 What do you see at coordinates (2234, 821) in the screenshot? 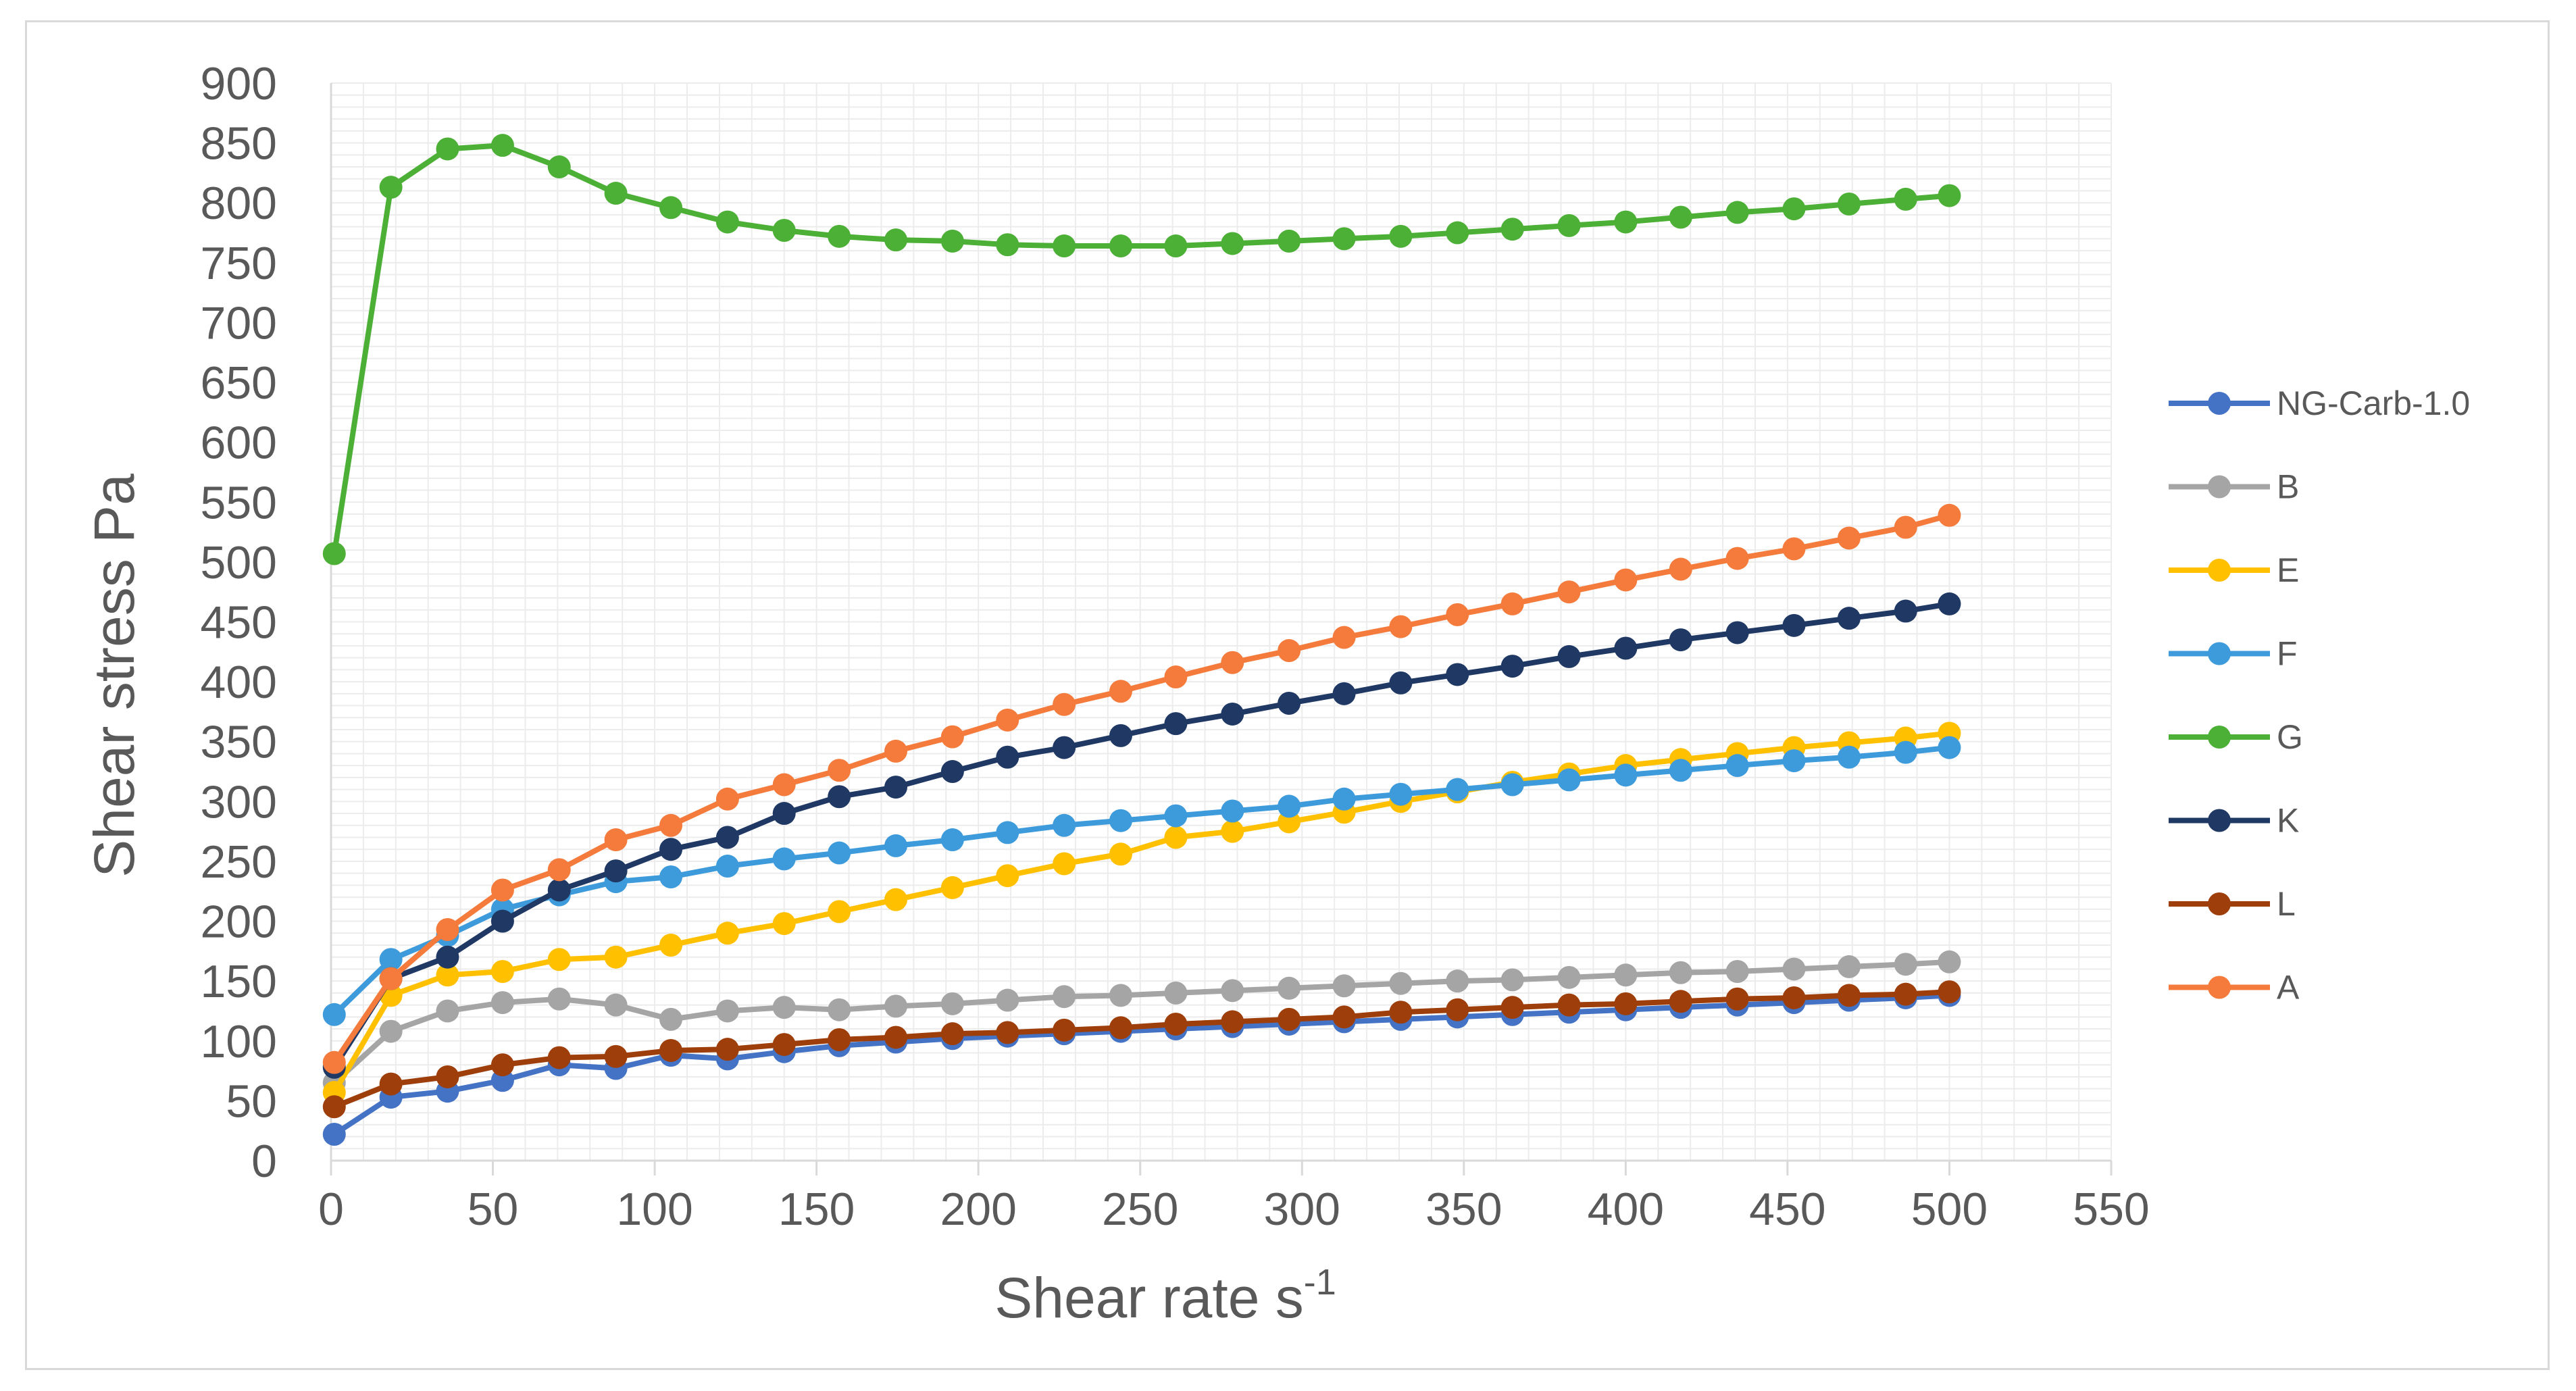
I see `legend-item: K` at bounding box center [2234, 821].